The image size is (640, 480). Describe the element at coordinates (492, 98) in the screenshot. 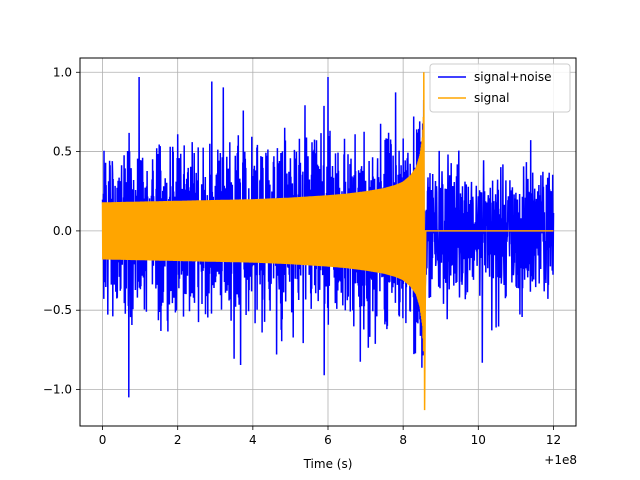

I see `legend-entry: signal` at that location.